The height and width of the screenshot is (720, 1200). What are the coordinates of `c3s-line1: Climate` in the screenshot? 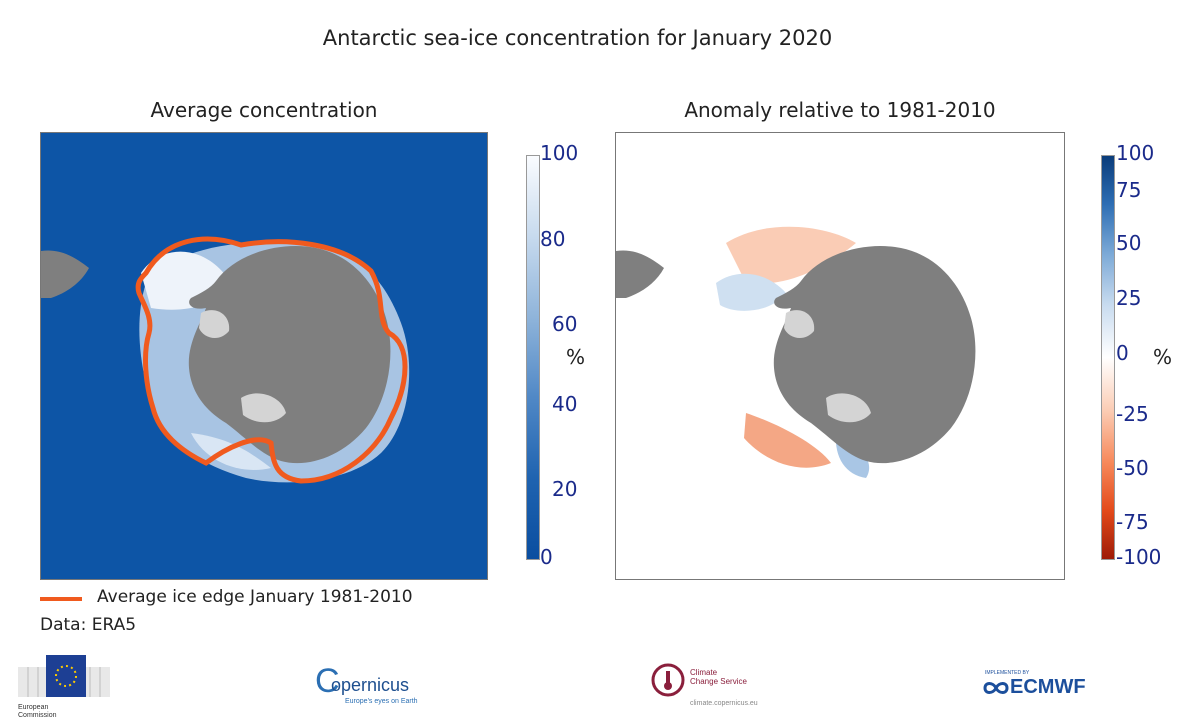 It's located at (704, 672).